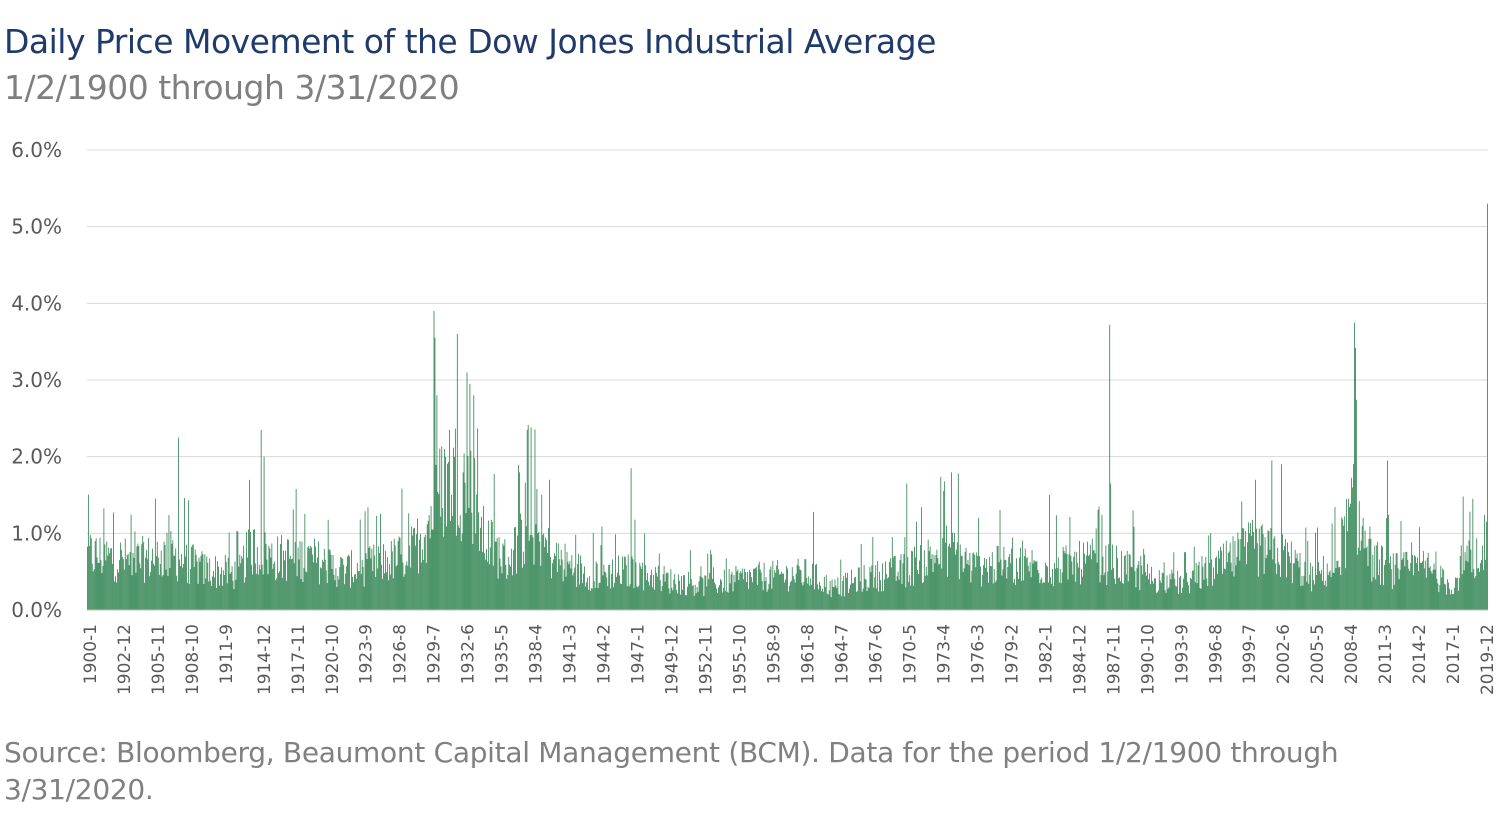 The width and height of the screenshot is (1500, 827). I want to click on x-tick-label: 1982-1, so click(1046, 654).